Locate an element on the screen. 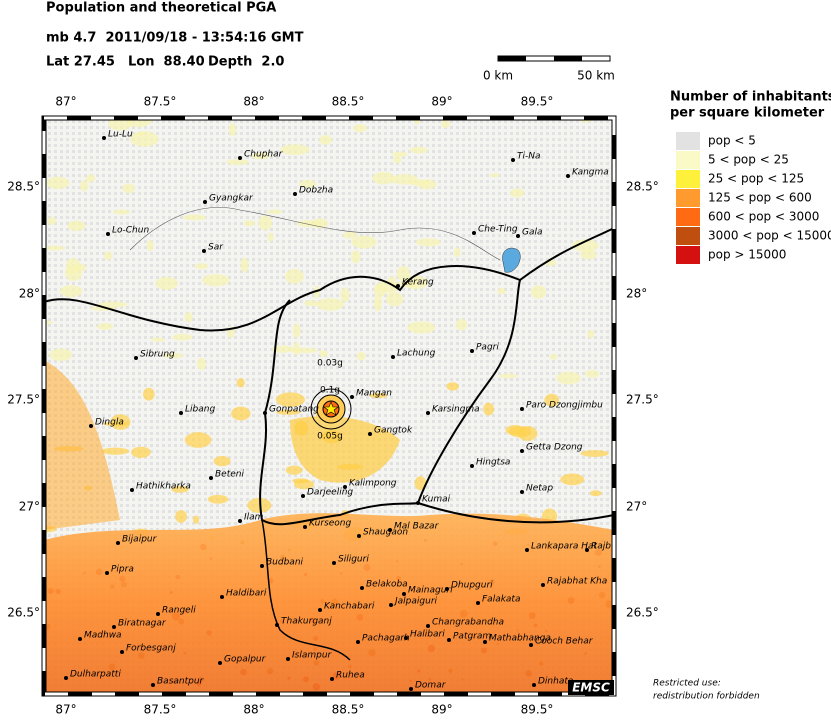 The width and height of the screenshot is (831, 721). place-name: Siliguri is located at coordinates (353, 560).